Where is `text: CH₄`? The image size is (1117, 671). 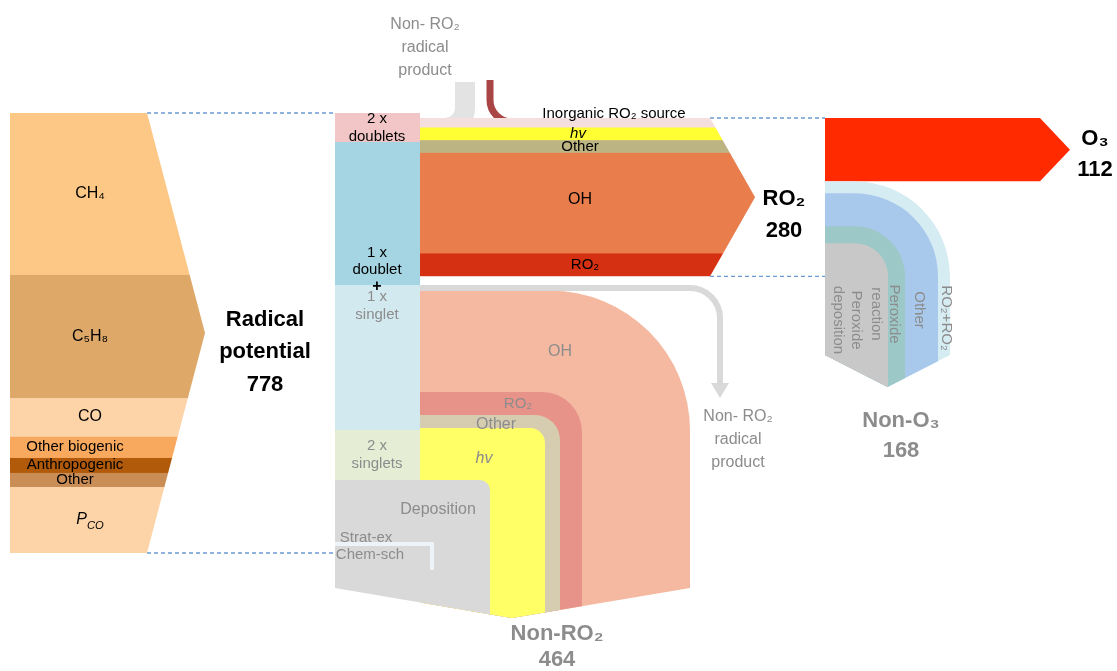 text: CH₄ is located at coordinates (90, 193).